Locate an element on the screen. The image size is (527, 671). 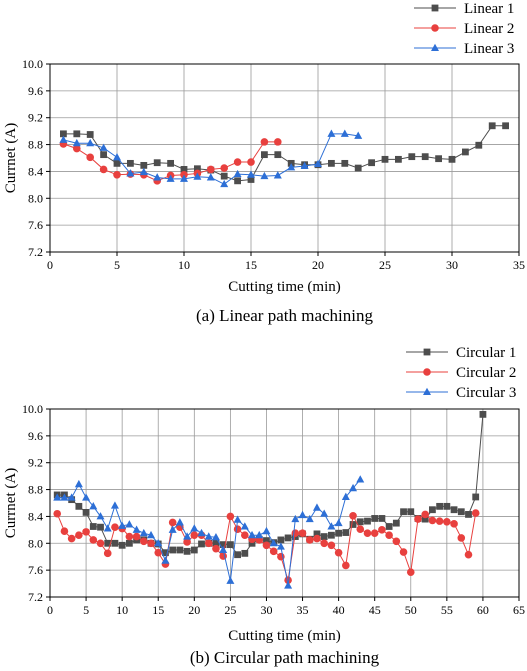
x-tick-label: 55 is located at coordinates (447, 610).